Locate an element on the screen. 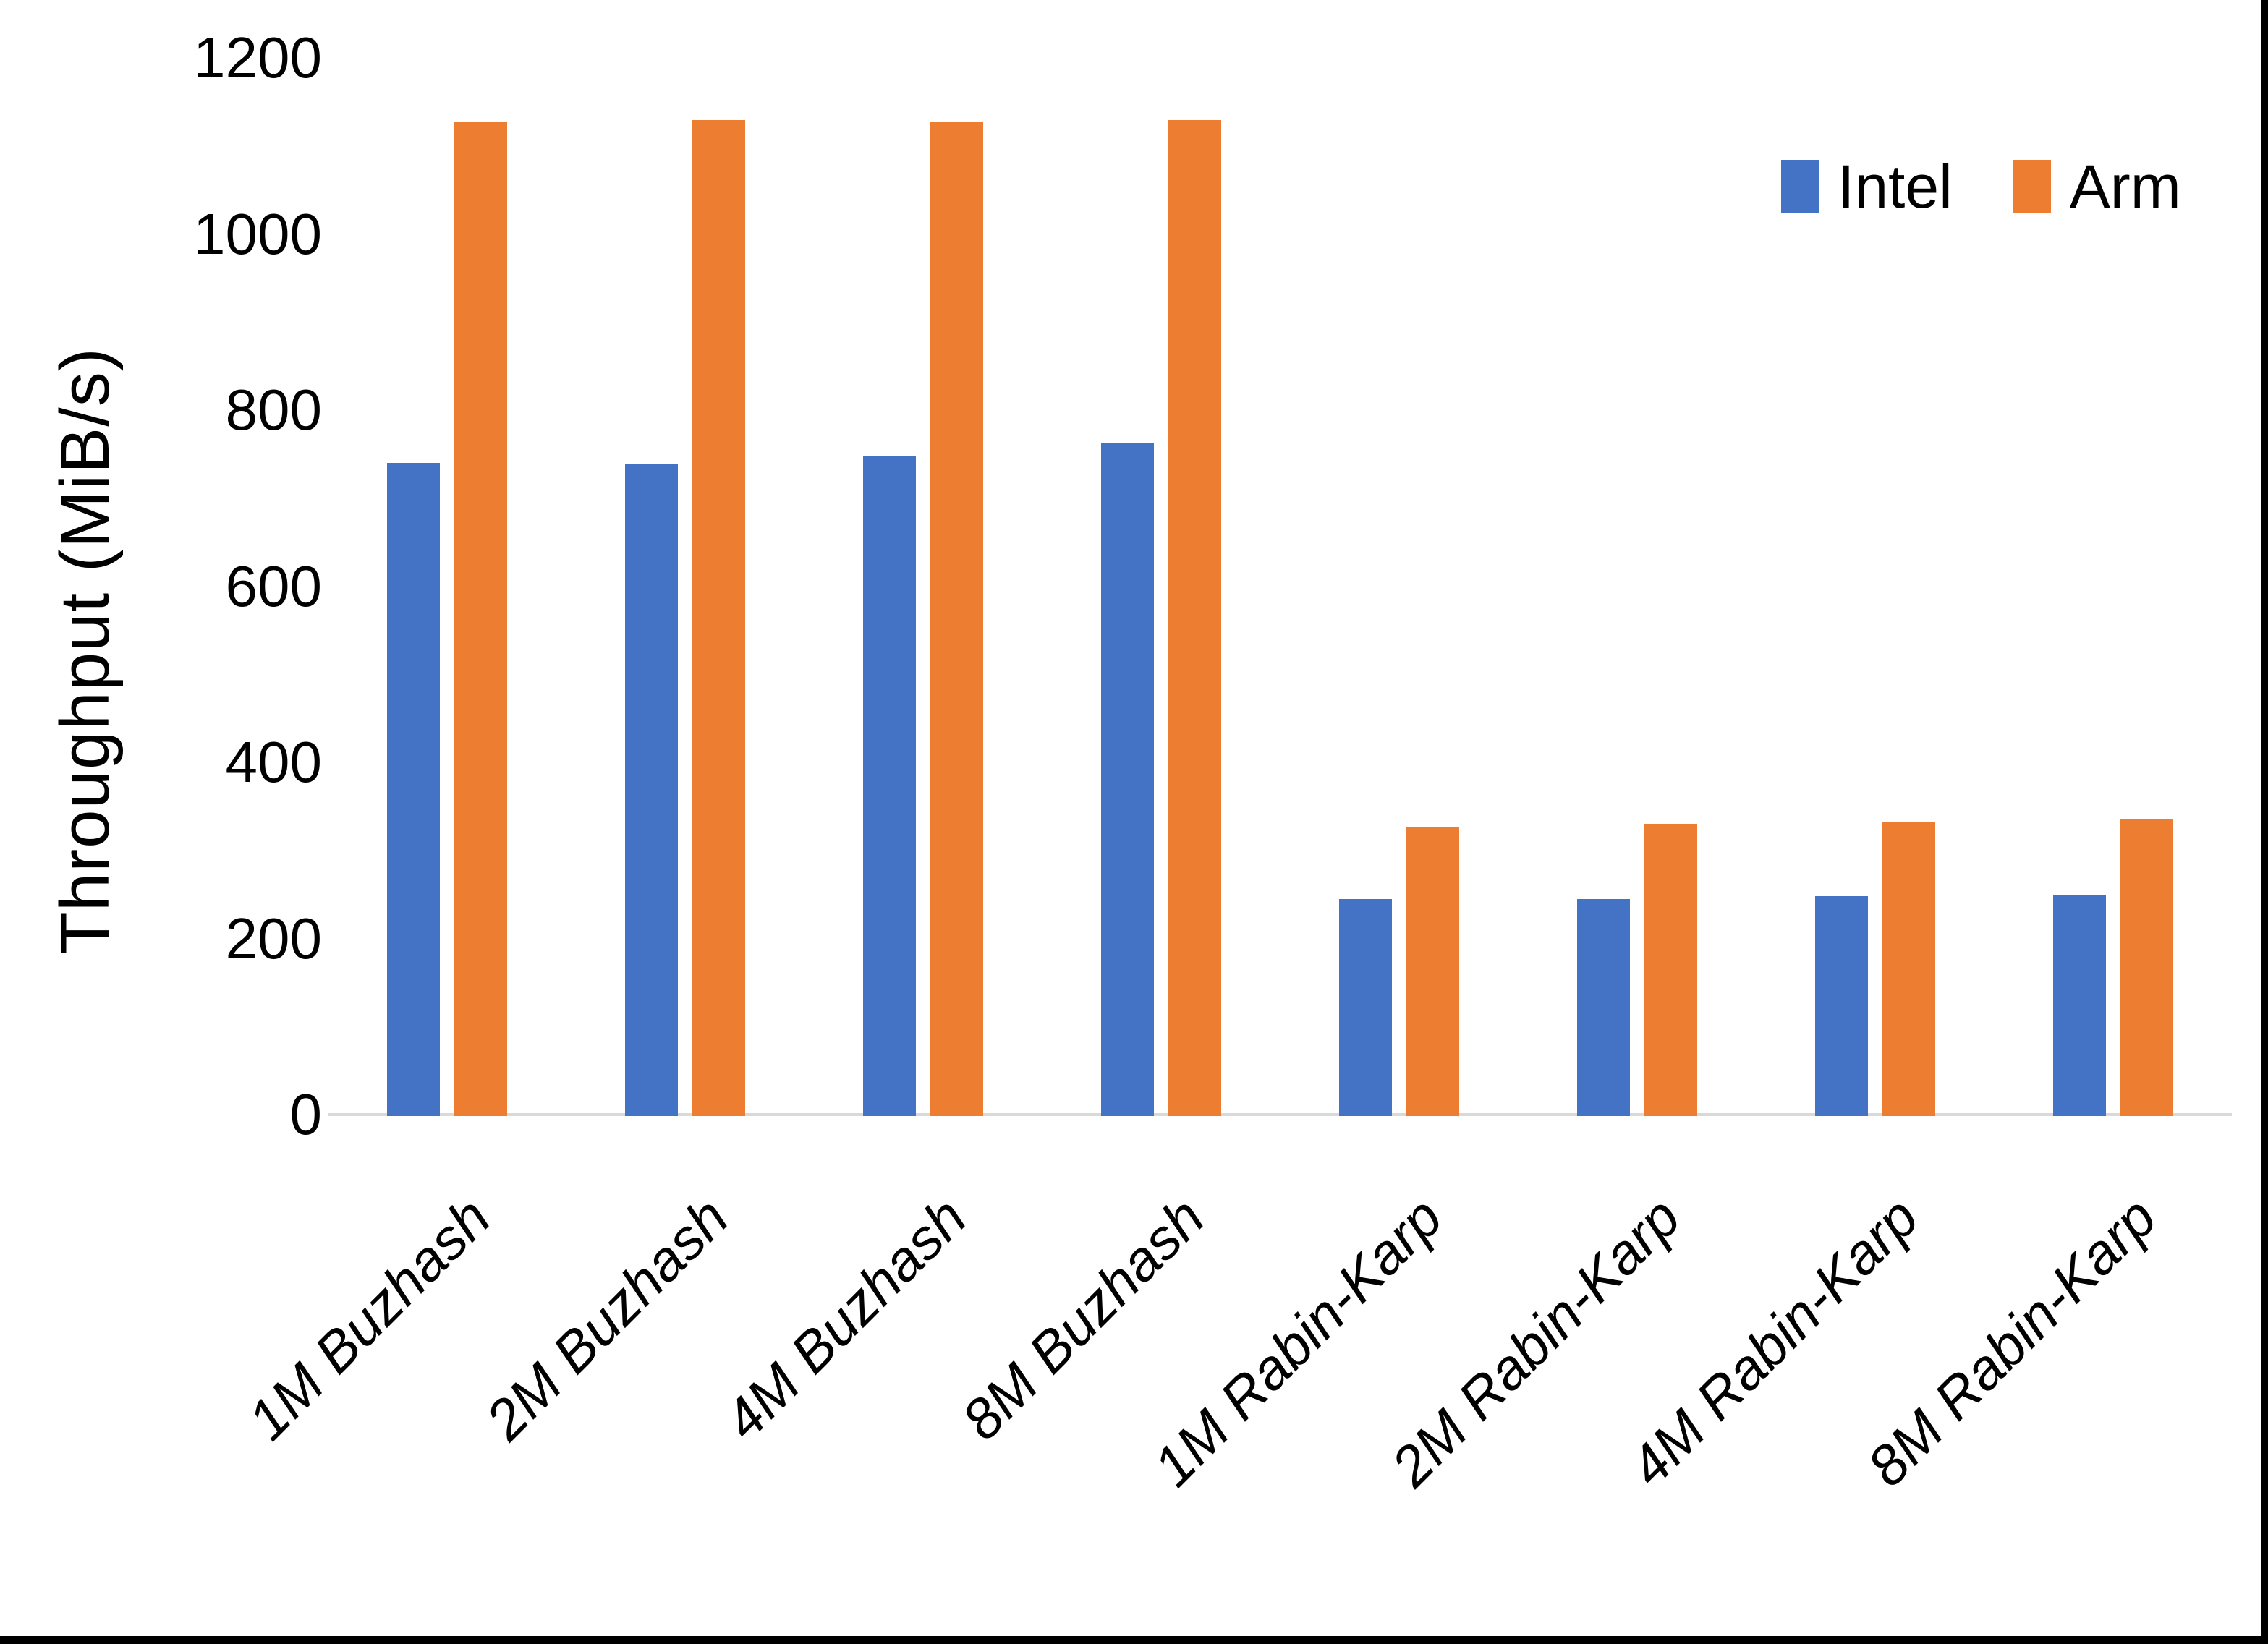 The width and height of the screenshot is (2268, 1644). legend-swatch-arm is located at coordinates (2032, 186).